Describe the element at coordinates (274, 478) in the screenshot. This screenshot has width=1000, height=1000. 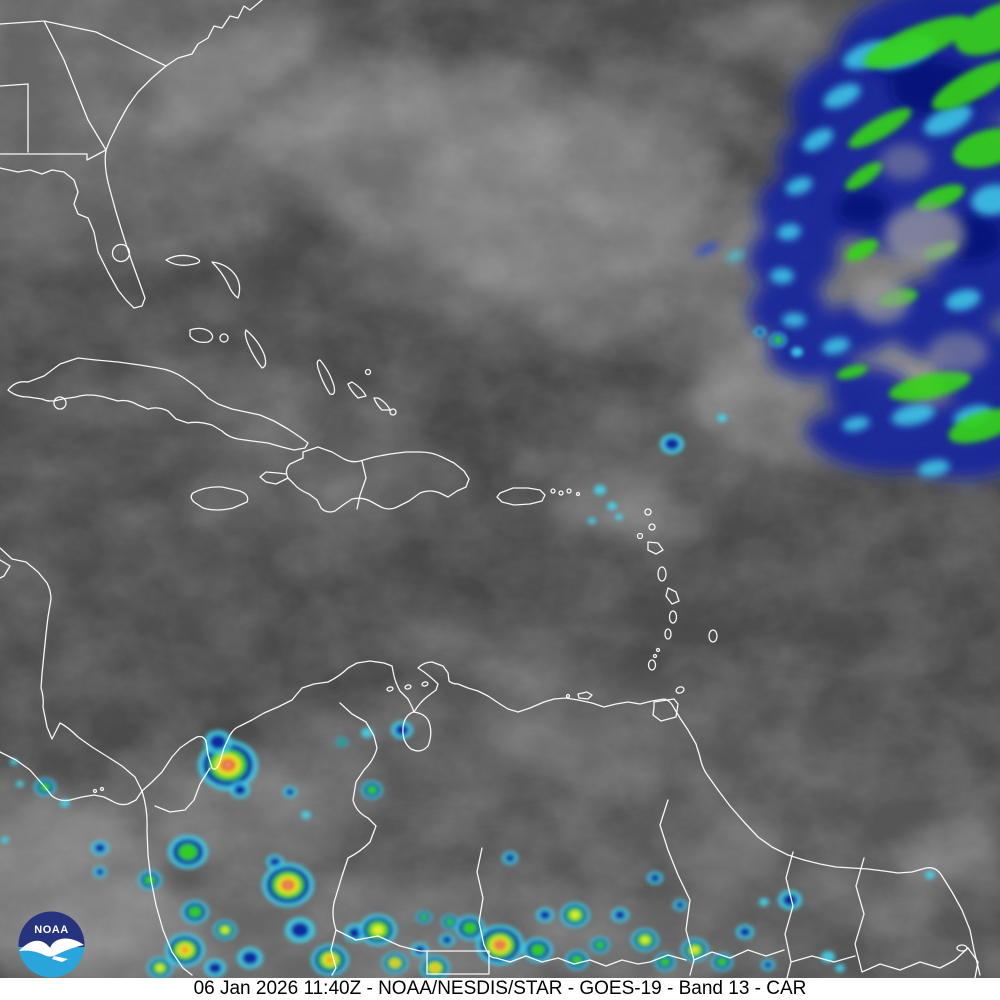
I see `gonave-gulf` at that location.